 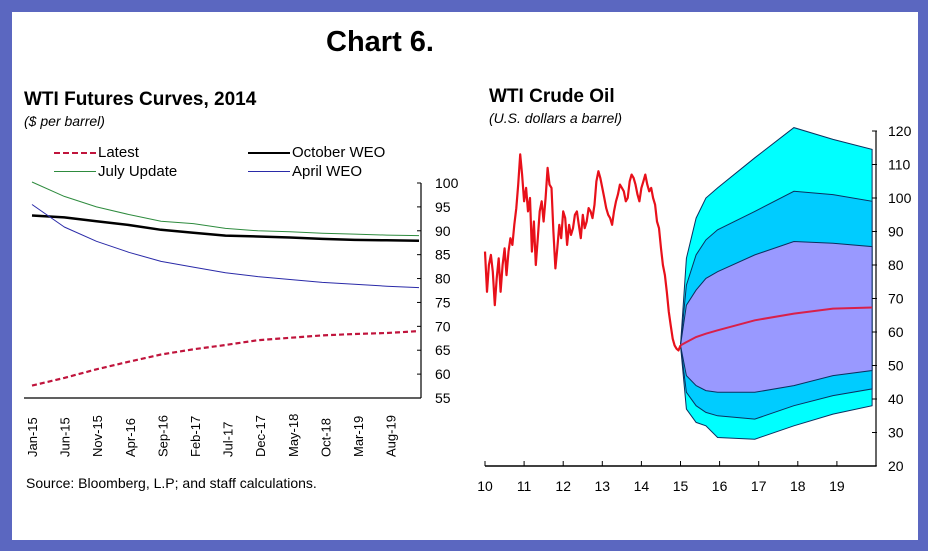 What do you see at coordinates (524, 486) in the screenshot?
I see `right-x-tick-label: 11` at bounding box center [524, 486].